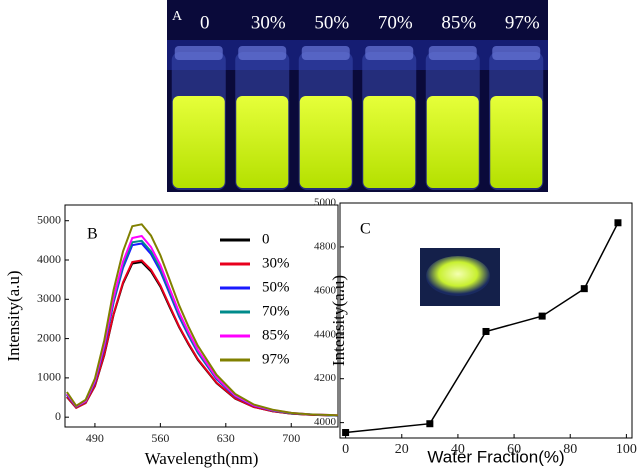  Describe the element at coordinates (276, 263) in the screenshot. I see `legend-label: 30%` at that location.